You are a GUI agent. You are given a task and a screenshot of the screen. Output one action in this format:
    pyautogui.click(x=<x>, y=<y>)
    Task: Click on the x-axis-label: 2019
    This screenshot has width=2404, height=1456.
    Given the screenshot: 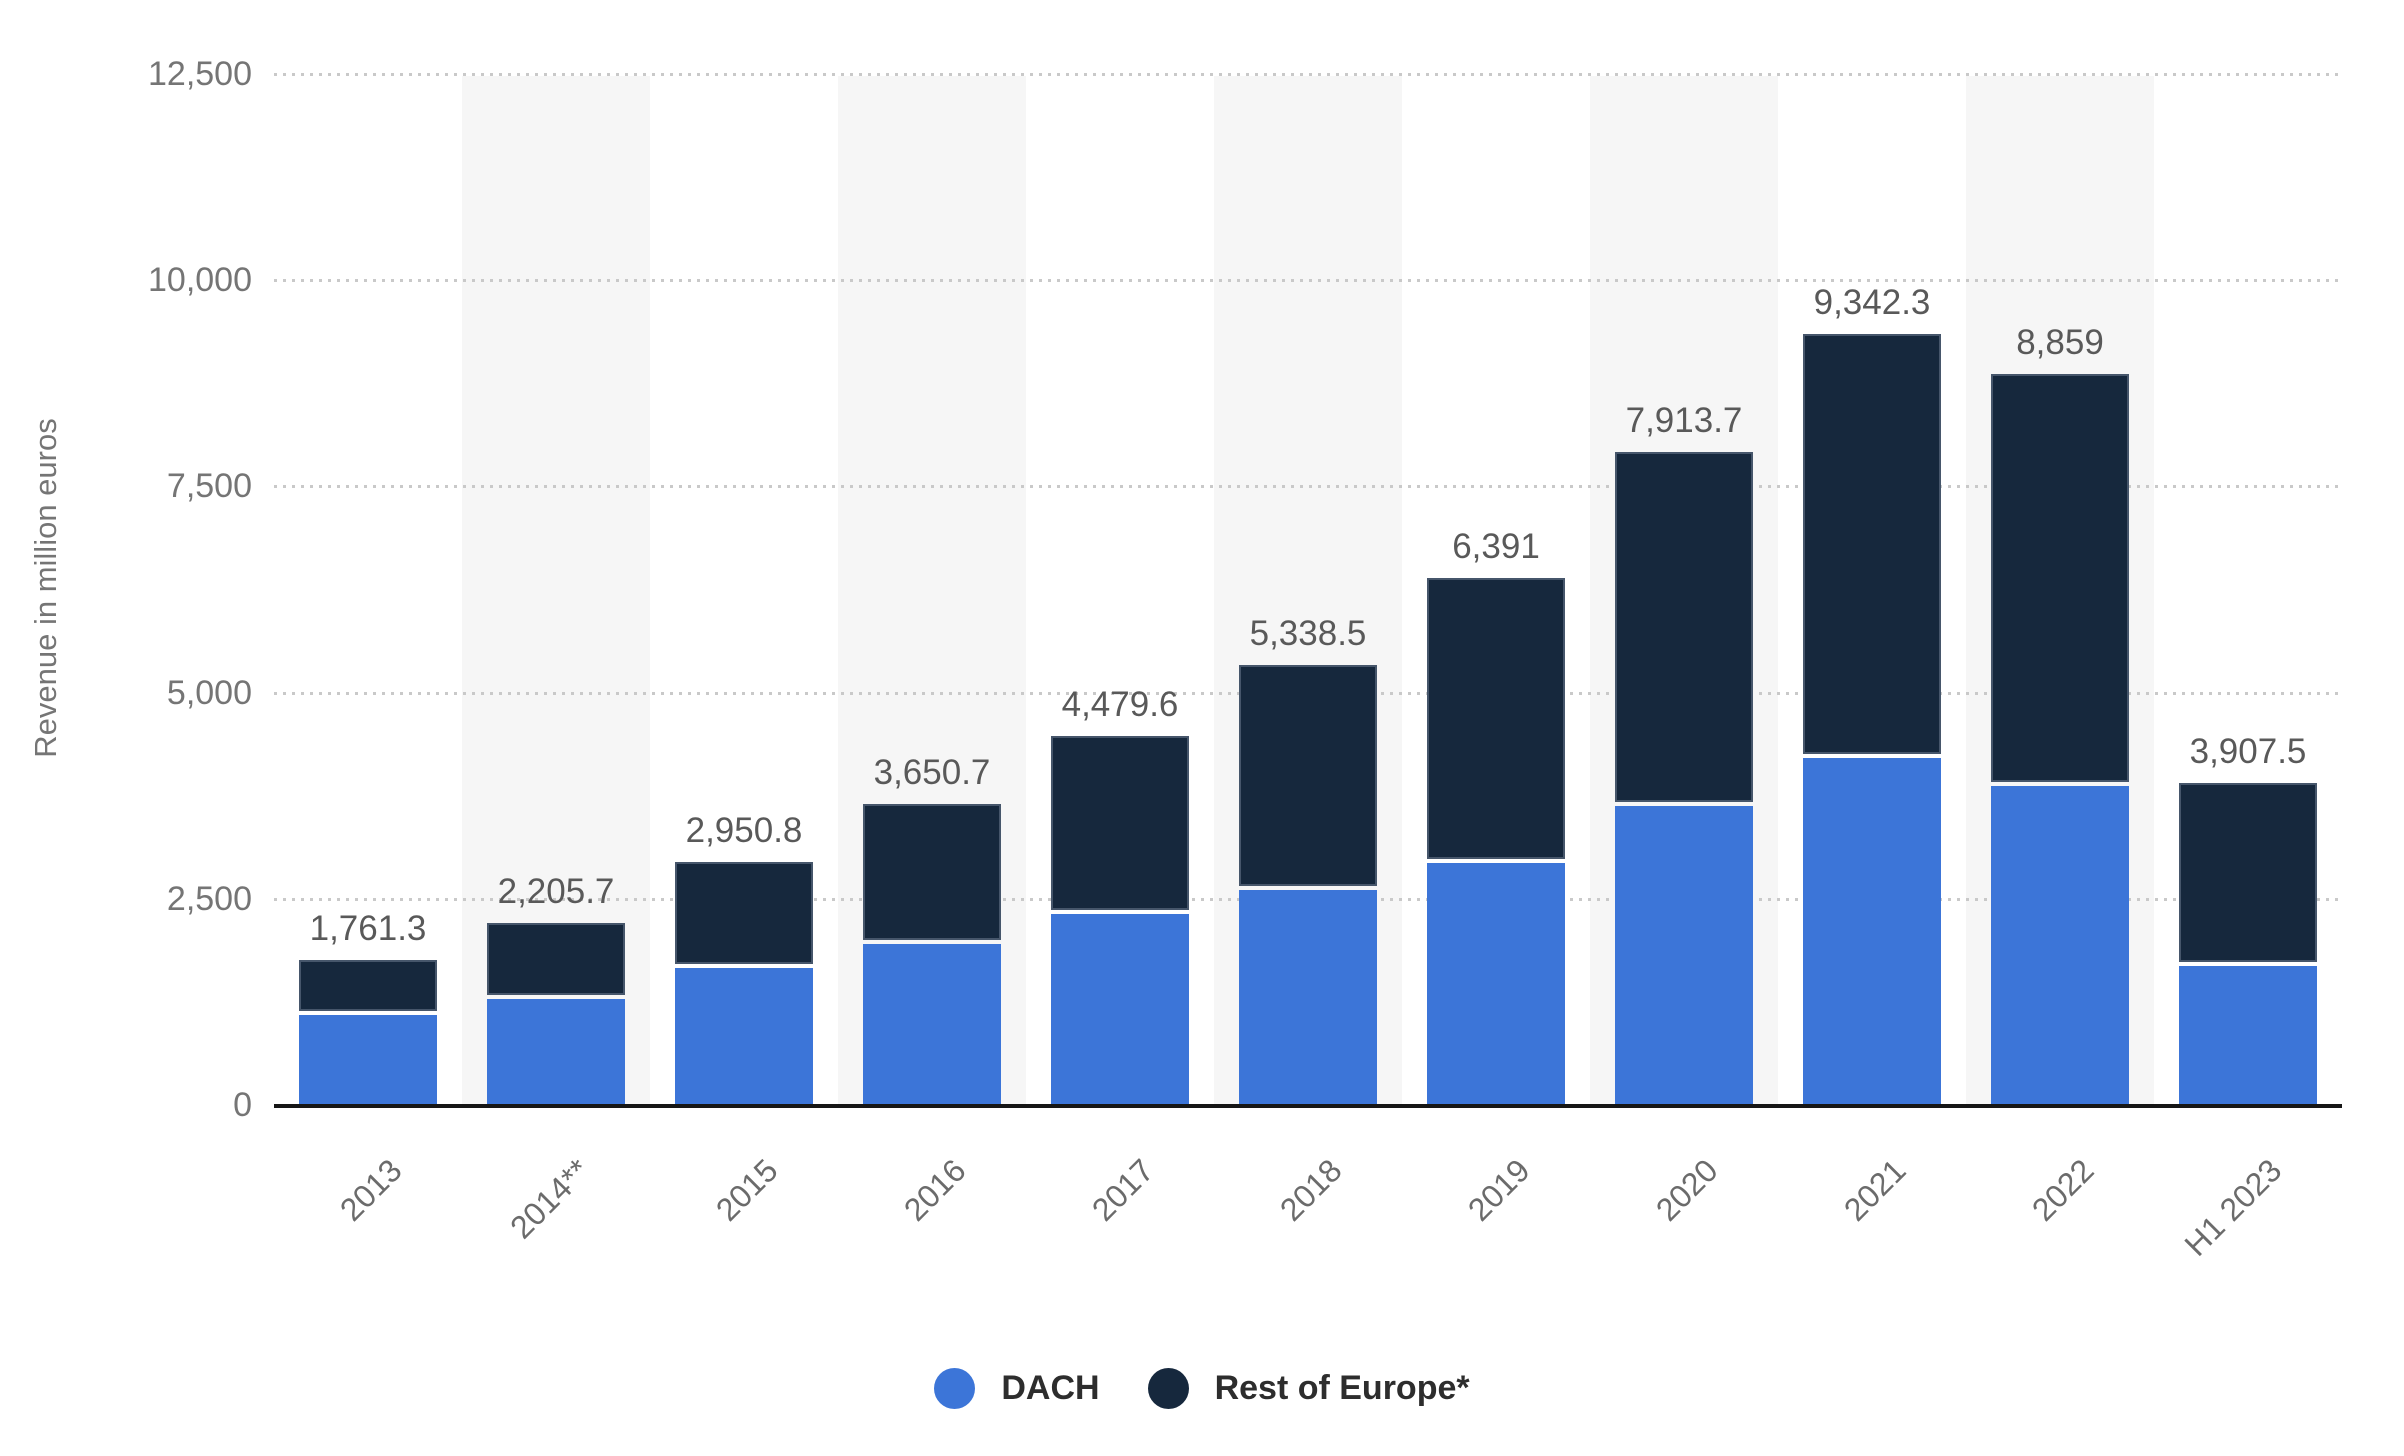 What is the action you would take?
    pyautogui.click(x=1498, y=1190)
    